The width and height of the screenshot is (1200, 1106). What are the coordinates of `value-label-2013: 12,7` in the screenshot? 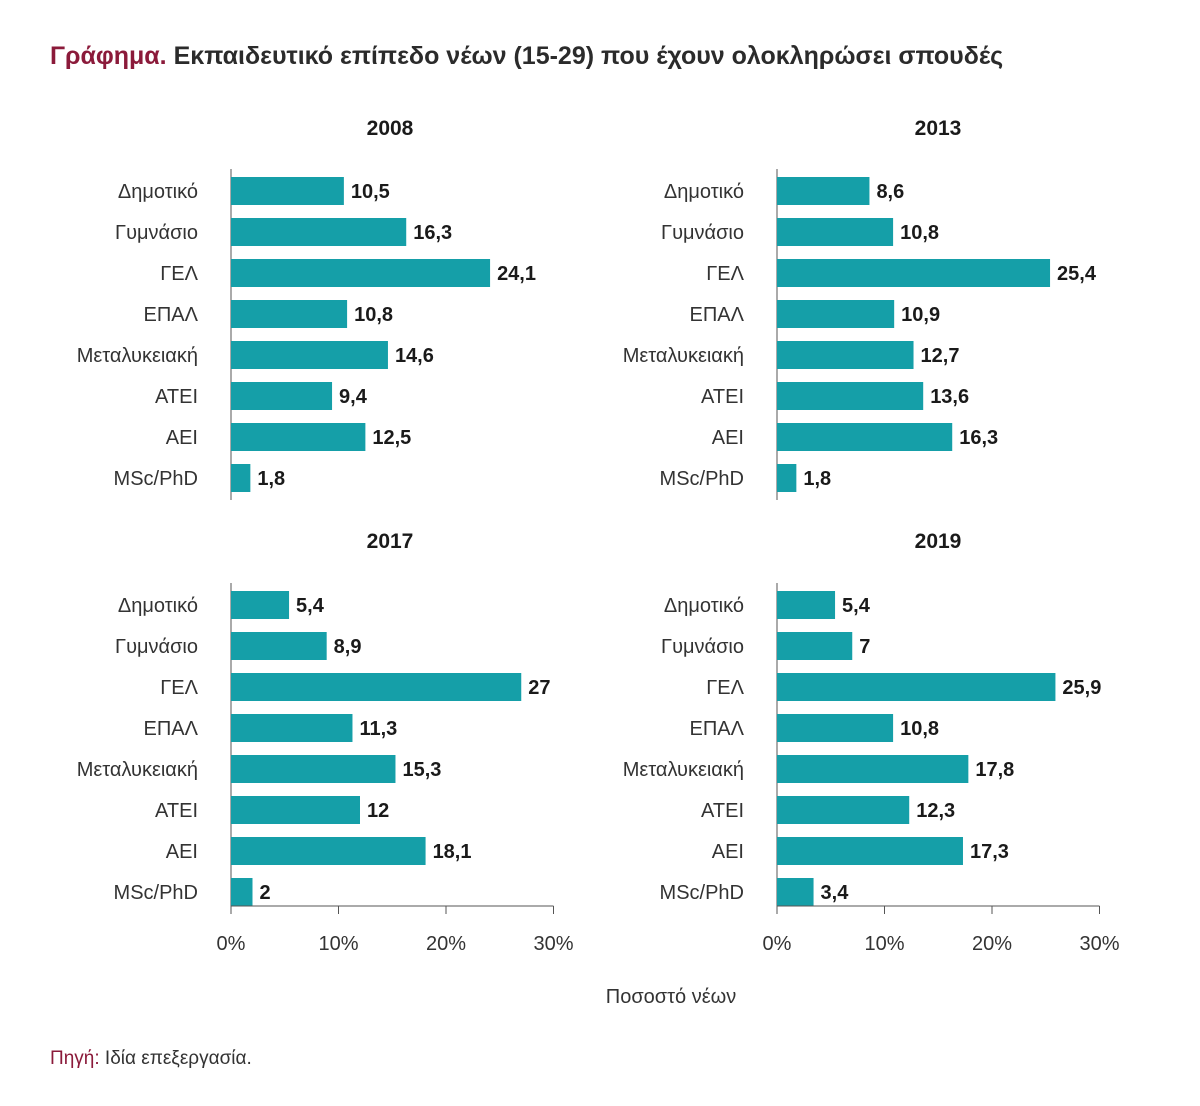 It's located at (940, 356).